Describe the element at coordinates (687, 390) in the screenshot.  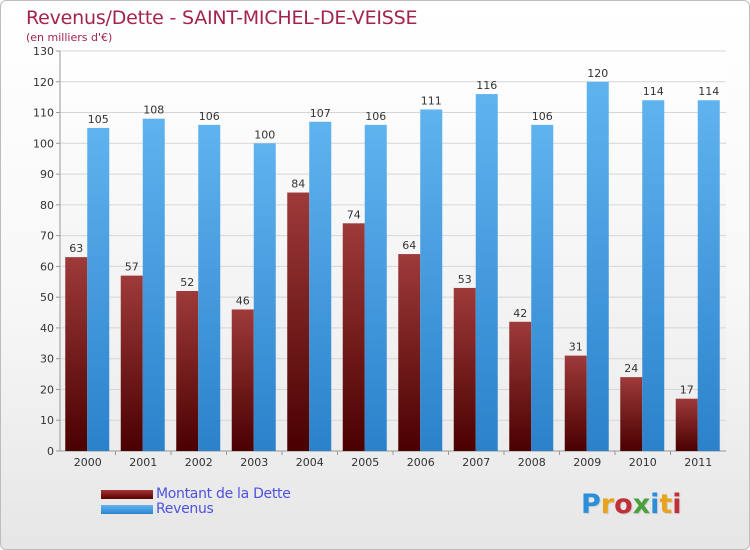
I see `debt-bar-value-label: 17` at that location.